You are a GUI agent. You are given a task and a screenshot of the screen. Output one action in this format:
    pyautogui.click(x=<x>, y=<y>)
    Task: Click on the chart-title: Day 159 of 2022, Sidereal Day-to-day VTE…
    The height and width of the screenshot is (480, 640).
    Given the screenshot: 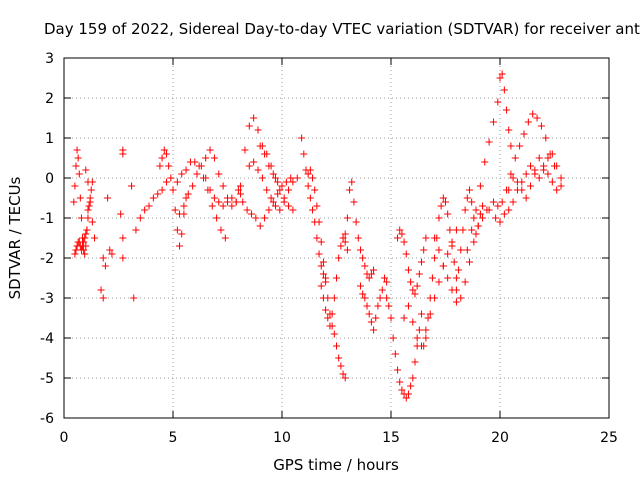 What is the action you would take?
    pyautogui.click(x=342, y=29)
    